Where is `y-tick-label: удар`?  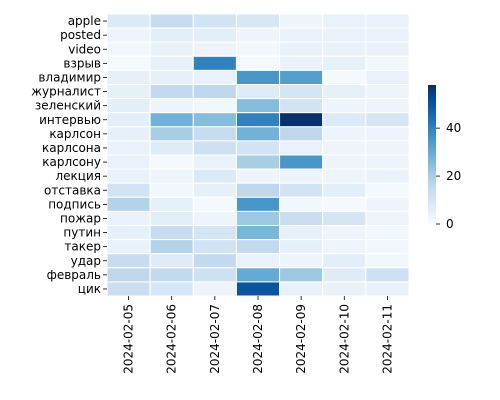
y-tick-label: удар is located at coordinates (86, 261).